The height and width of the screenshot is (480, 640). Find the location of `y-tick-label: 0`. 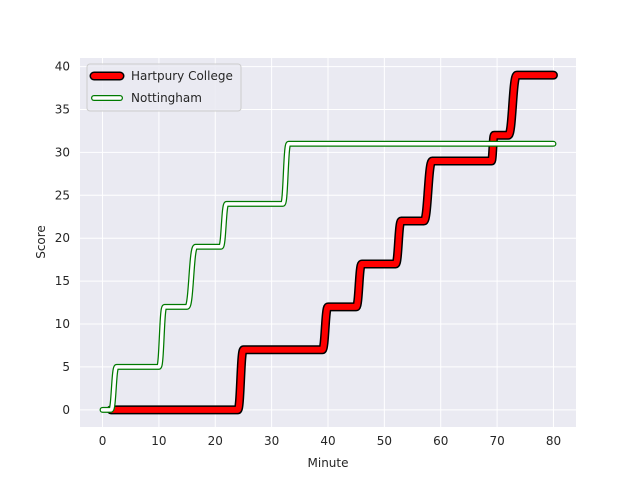

y-tick-label: 0 is located at coordinates (66, 410).